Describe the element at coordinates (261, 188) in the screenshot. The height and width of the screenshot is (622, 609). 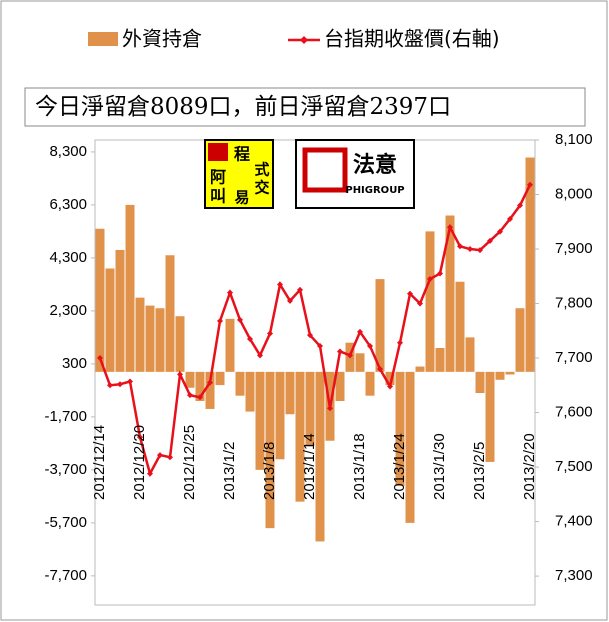
I see `logo-text: 交` at that location.